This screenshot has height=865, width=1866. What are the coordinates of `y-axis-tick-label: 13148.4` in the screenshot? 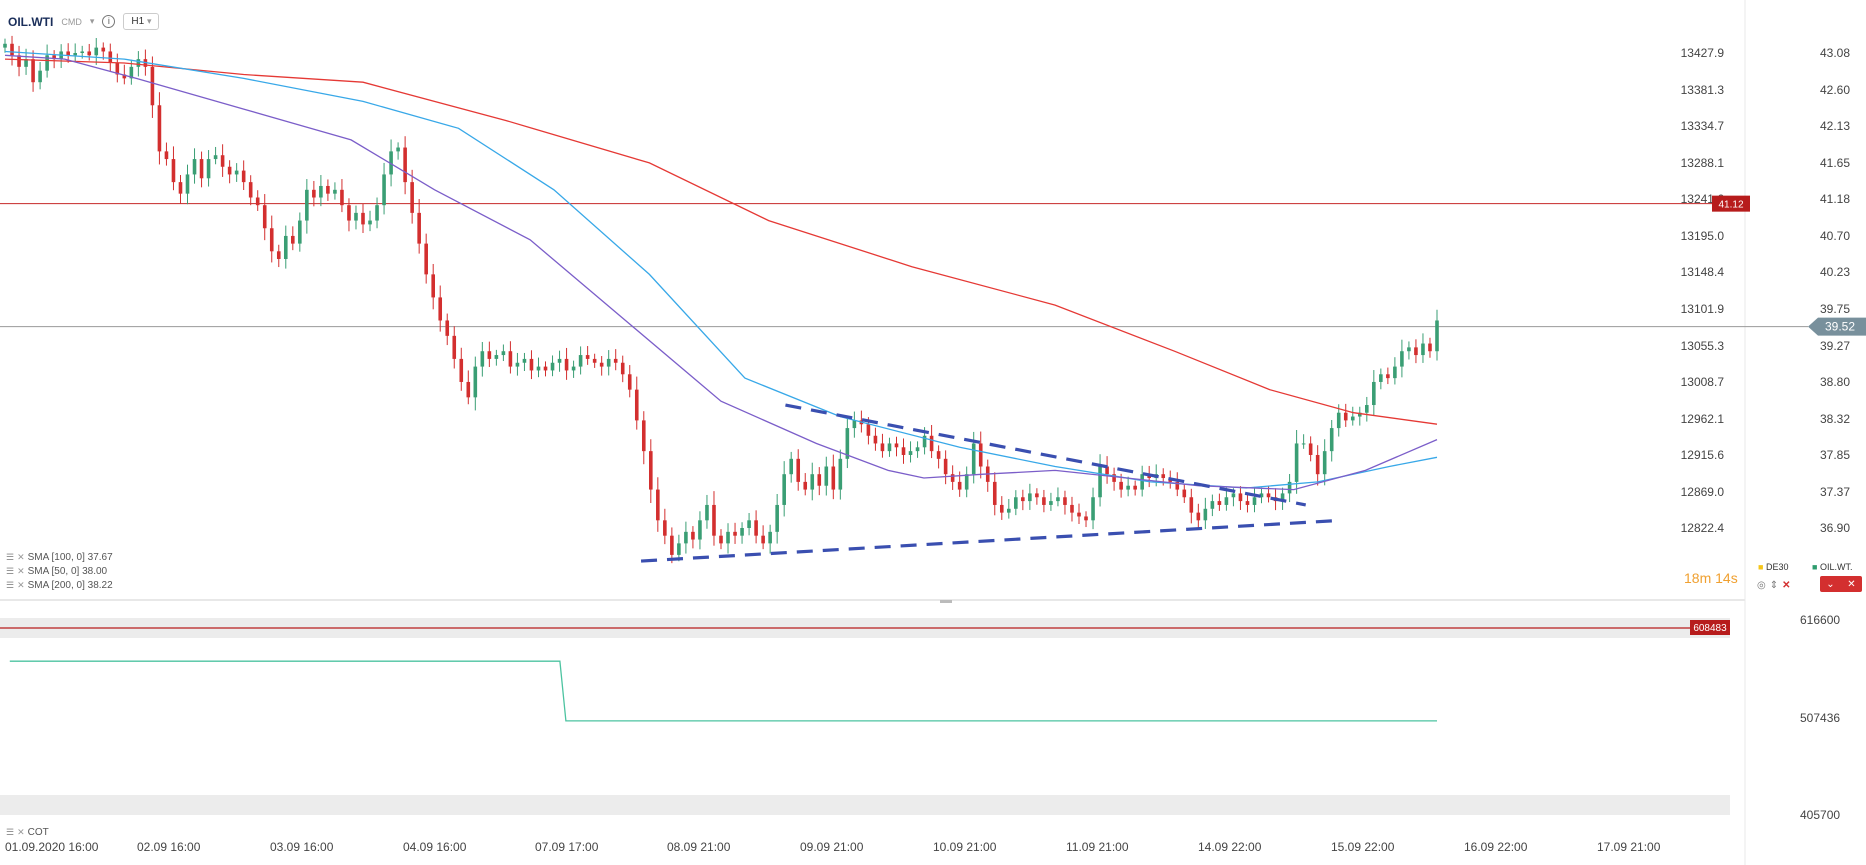 It's located at (1703, 272).